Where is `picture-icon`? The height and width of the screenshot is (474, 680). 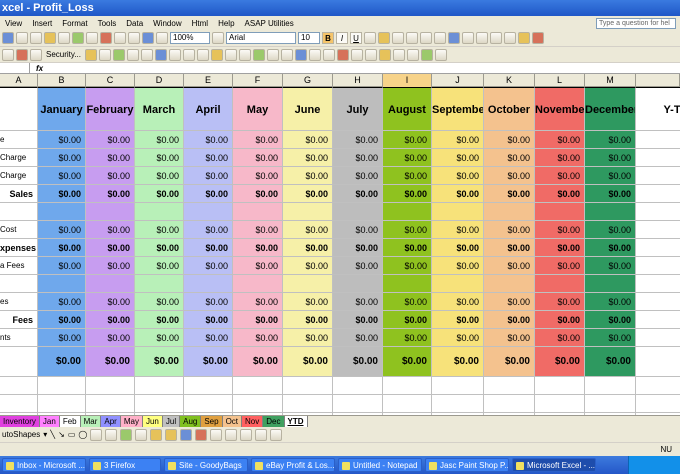
picture-icon is located at coordinates (156, 434).